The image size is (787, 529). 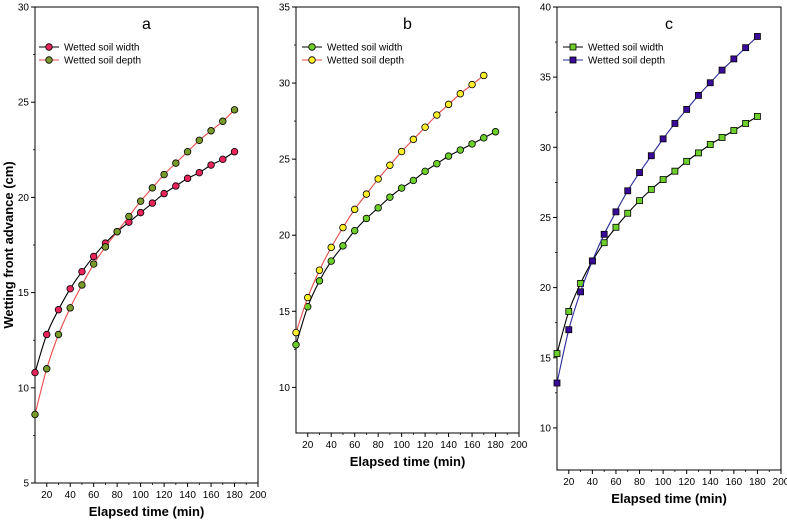 What do you see at coordinates (757, 482) in the screenshot?
I see `x-tick-label: 180` at bounding box center [757, 482].